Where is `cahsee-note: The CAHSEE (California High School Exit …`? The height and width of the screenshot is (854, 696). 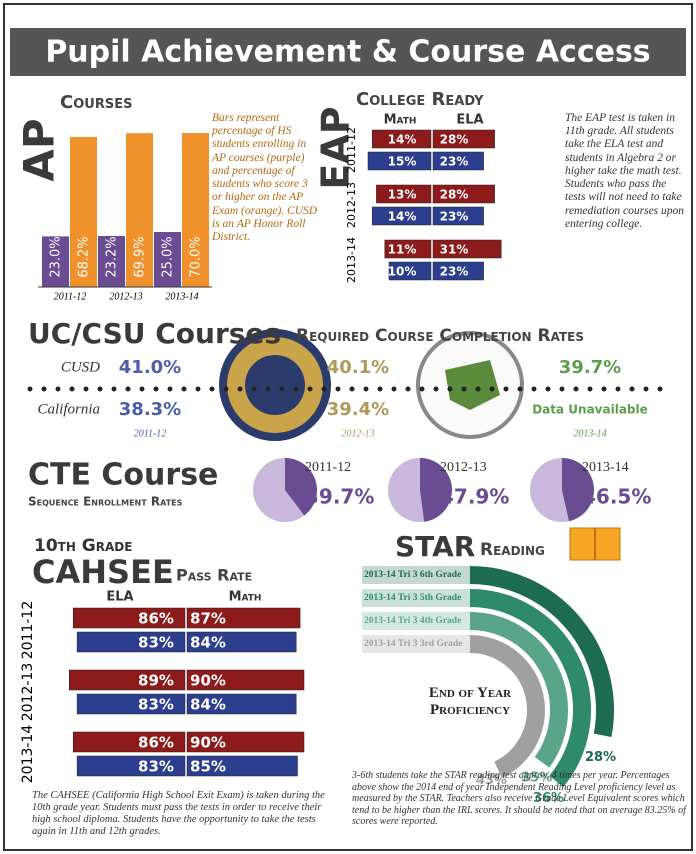
cahsee-note: The CAHSEE (California High School Exit … is located at coordinates (178, 814).